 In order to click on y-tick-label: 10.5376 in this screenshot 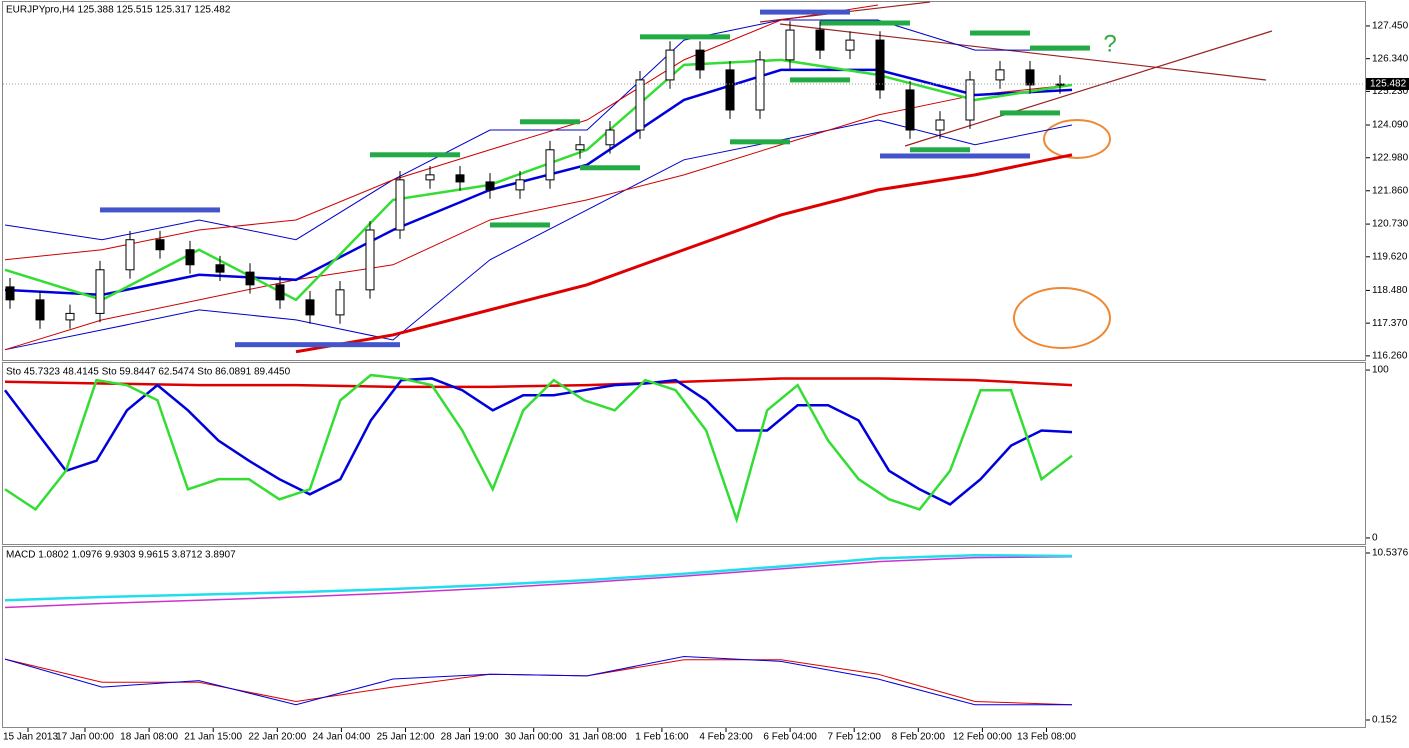, I will do `click(1390, 553)`.